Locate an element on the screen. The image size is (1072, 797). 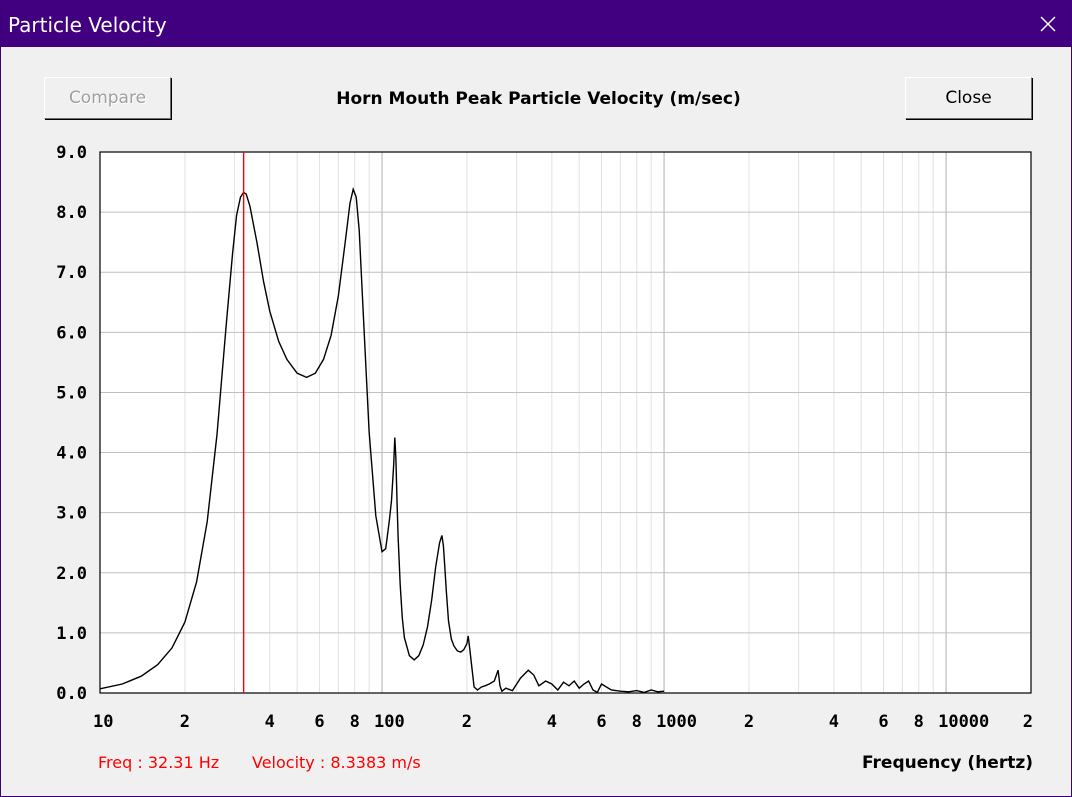
y-tick-label: 5.0 is located at coordinates (71, 393).